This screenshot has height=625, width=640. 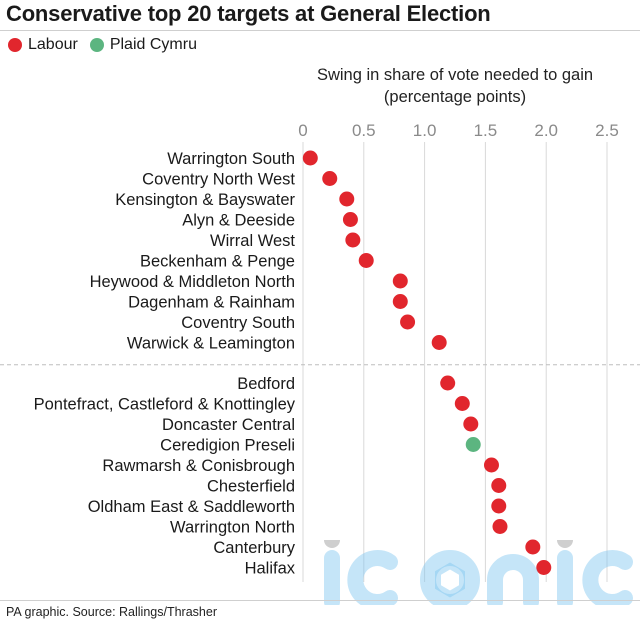 What do you see at coordinates (607, 130) in the screenshot?
I see `x-tick-label: 2.5` at bounding box center [607, 130].